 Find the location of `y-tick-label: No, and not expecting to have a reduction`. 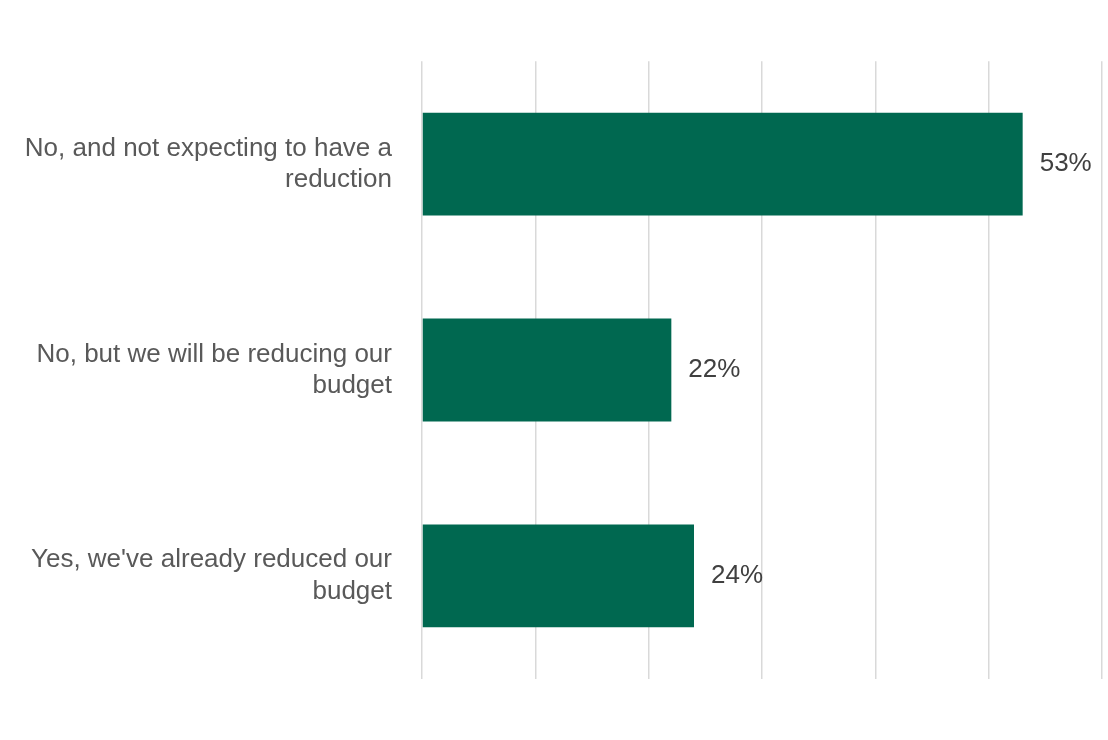

y-tick-label: No, and not expecting to have a reduction is located at coordinates (208, 162).